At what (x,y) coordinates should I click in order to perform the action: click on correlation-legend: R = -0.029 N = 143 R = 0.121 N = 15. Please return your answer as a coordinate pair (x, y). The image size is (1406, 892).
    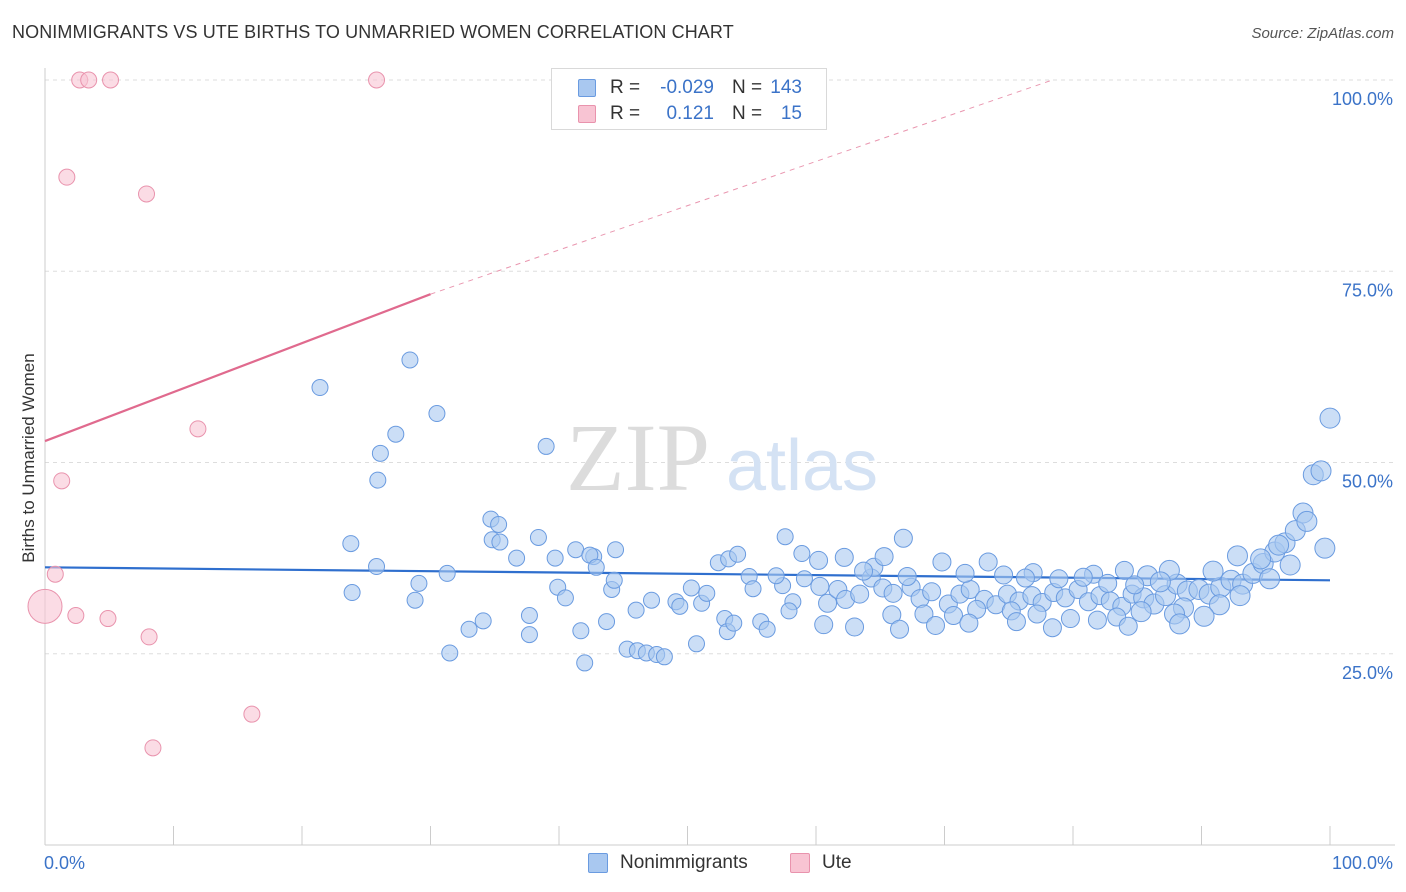
    Looking at the image, I should click on (689, 99).